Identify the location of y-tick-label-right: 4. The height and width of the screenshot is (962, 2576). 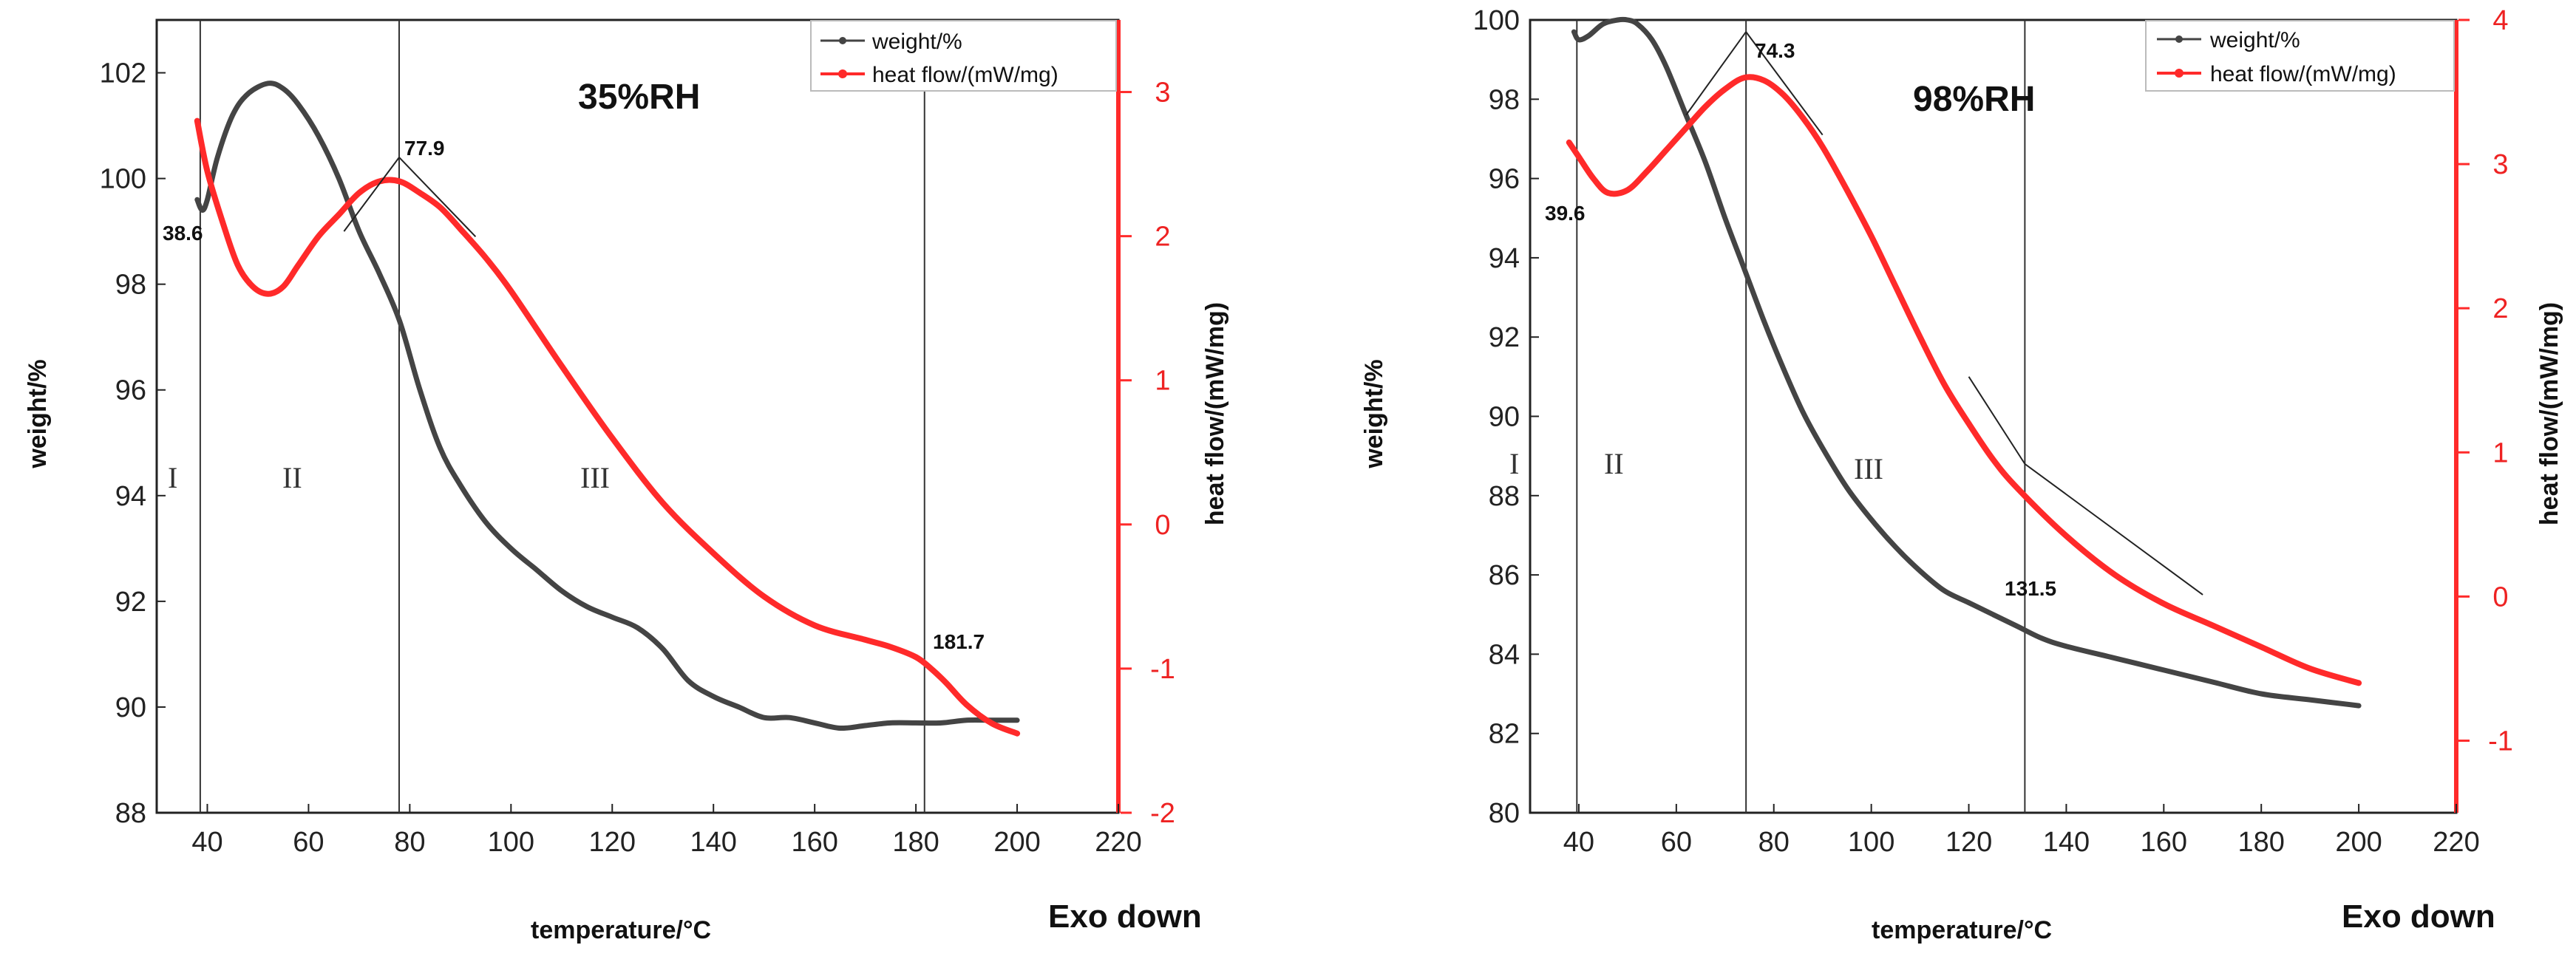
(2500, 20).